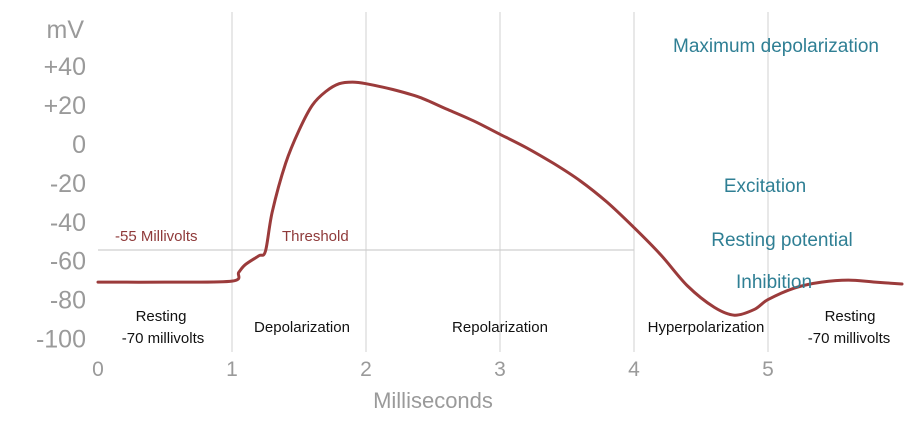 The width and height of the screenshot is (915, 431). I want to click on y-tick-label: -20, so click(68, 184).